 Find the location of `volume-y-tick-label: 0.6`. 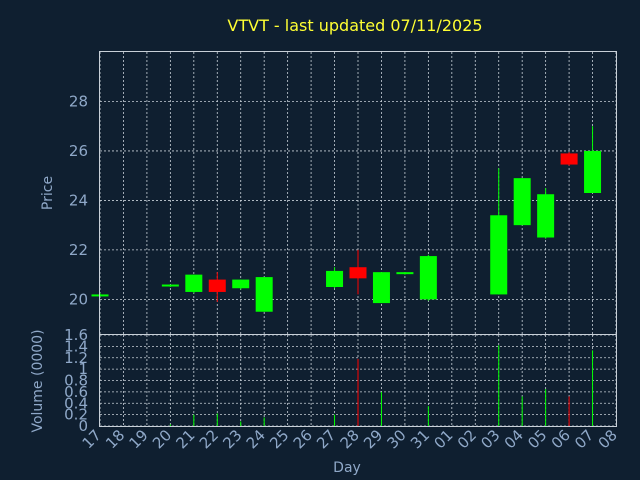

volume-y-tick-label: 0.6 is located at coordinates (76, 392).